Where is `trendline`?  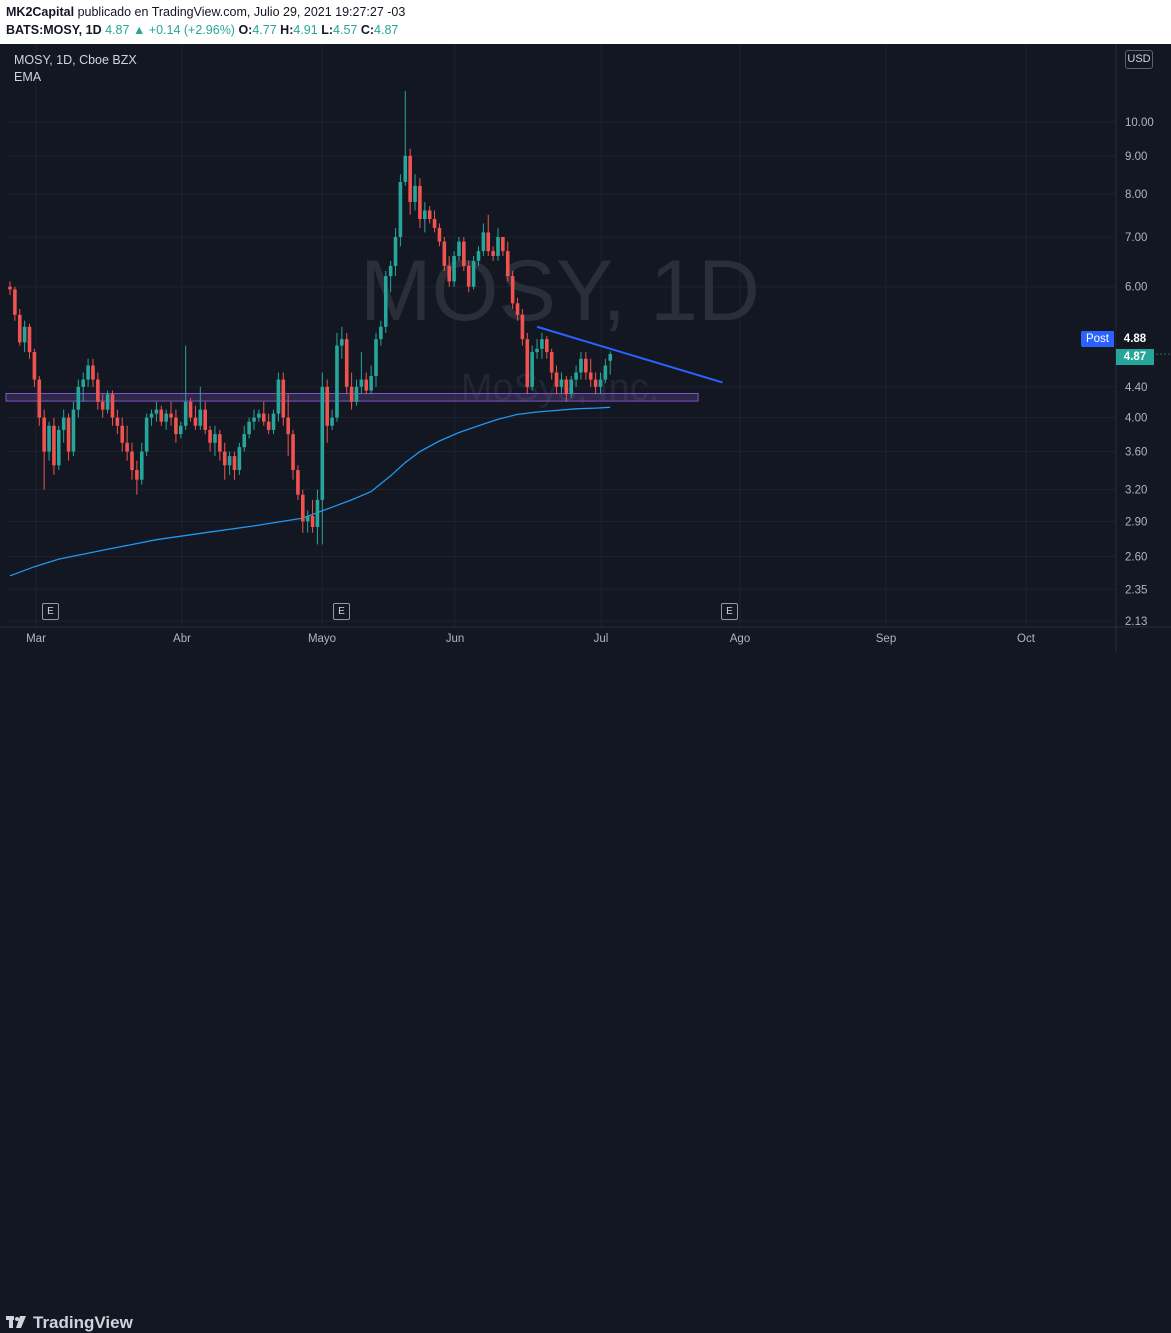 trendline is located at coordinates (629, 354).